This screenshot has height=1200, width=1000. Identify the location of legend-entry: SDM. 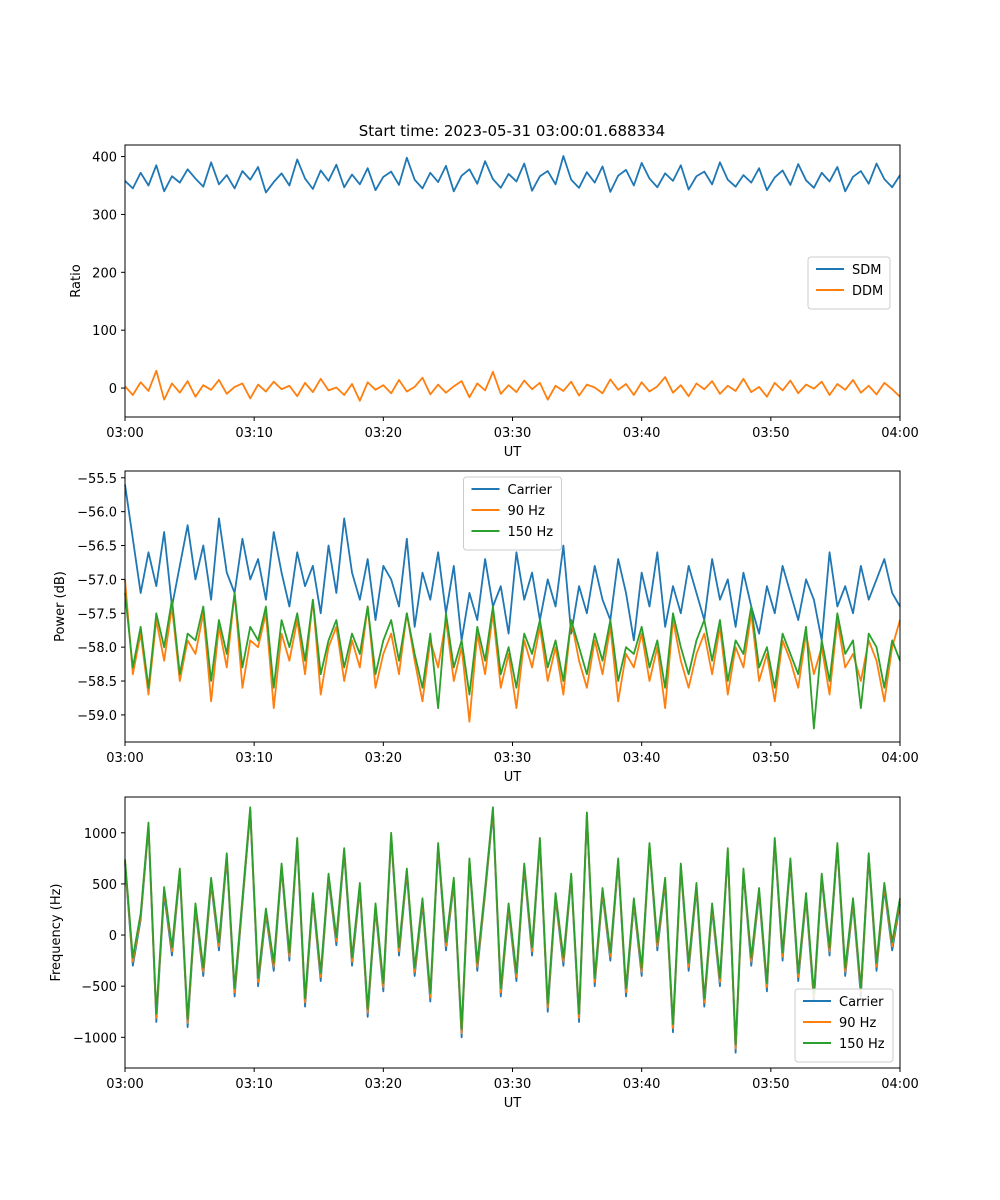
(866, 270).